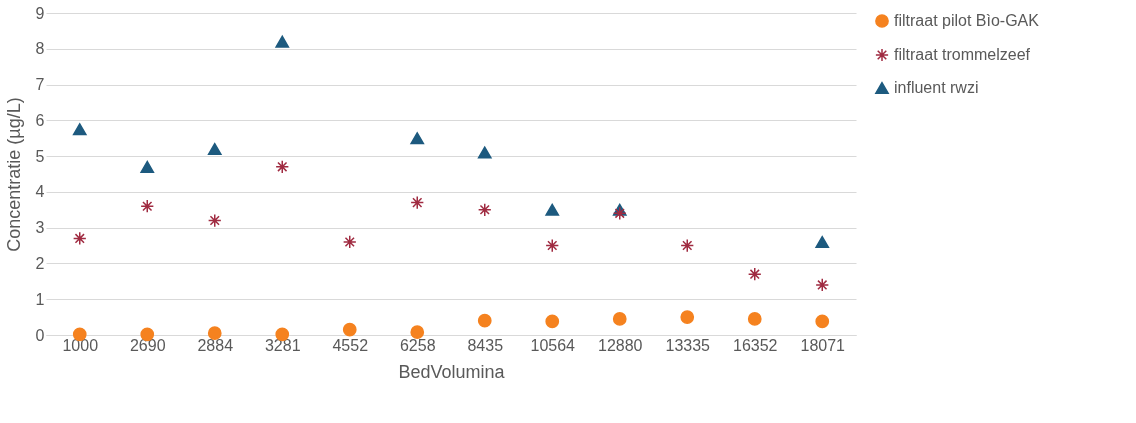 The height and width of the screenshot is (423, 1136). Describe the element at coordinates (80, 345) in the screenshot. I see `x-tick-label: 1000` at that location.